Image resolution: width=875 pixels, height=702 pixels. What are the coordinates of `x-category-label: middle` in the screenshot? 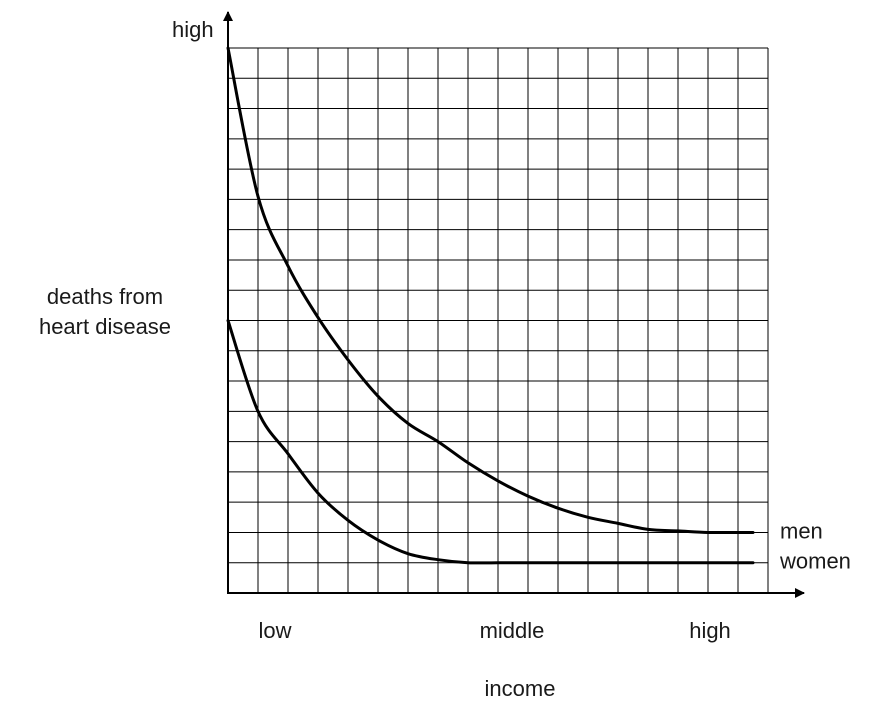 It's located at (512, 630).